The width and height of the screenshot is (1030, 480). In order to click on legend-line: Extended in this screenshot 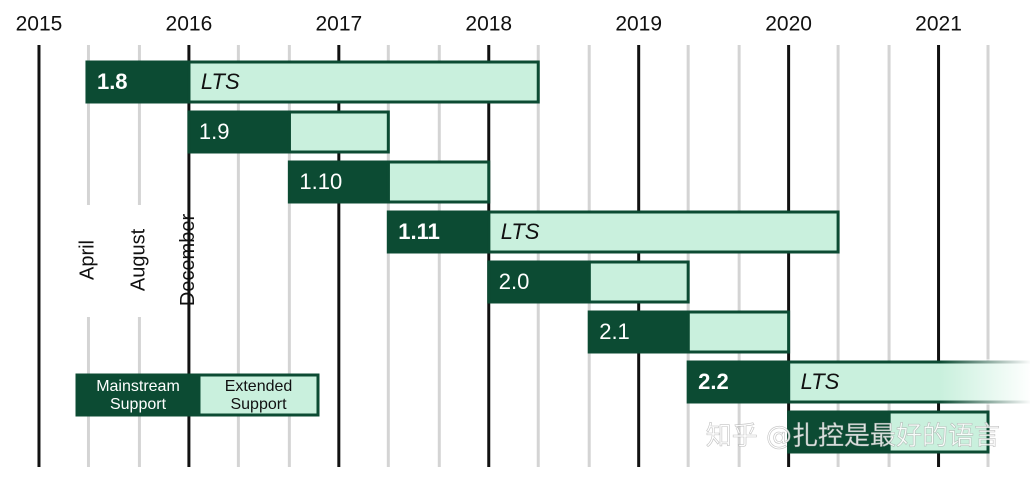, I will do `click(259, 386)`.